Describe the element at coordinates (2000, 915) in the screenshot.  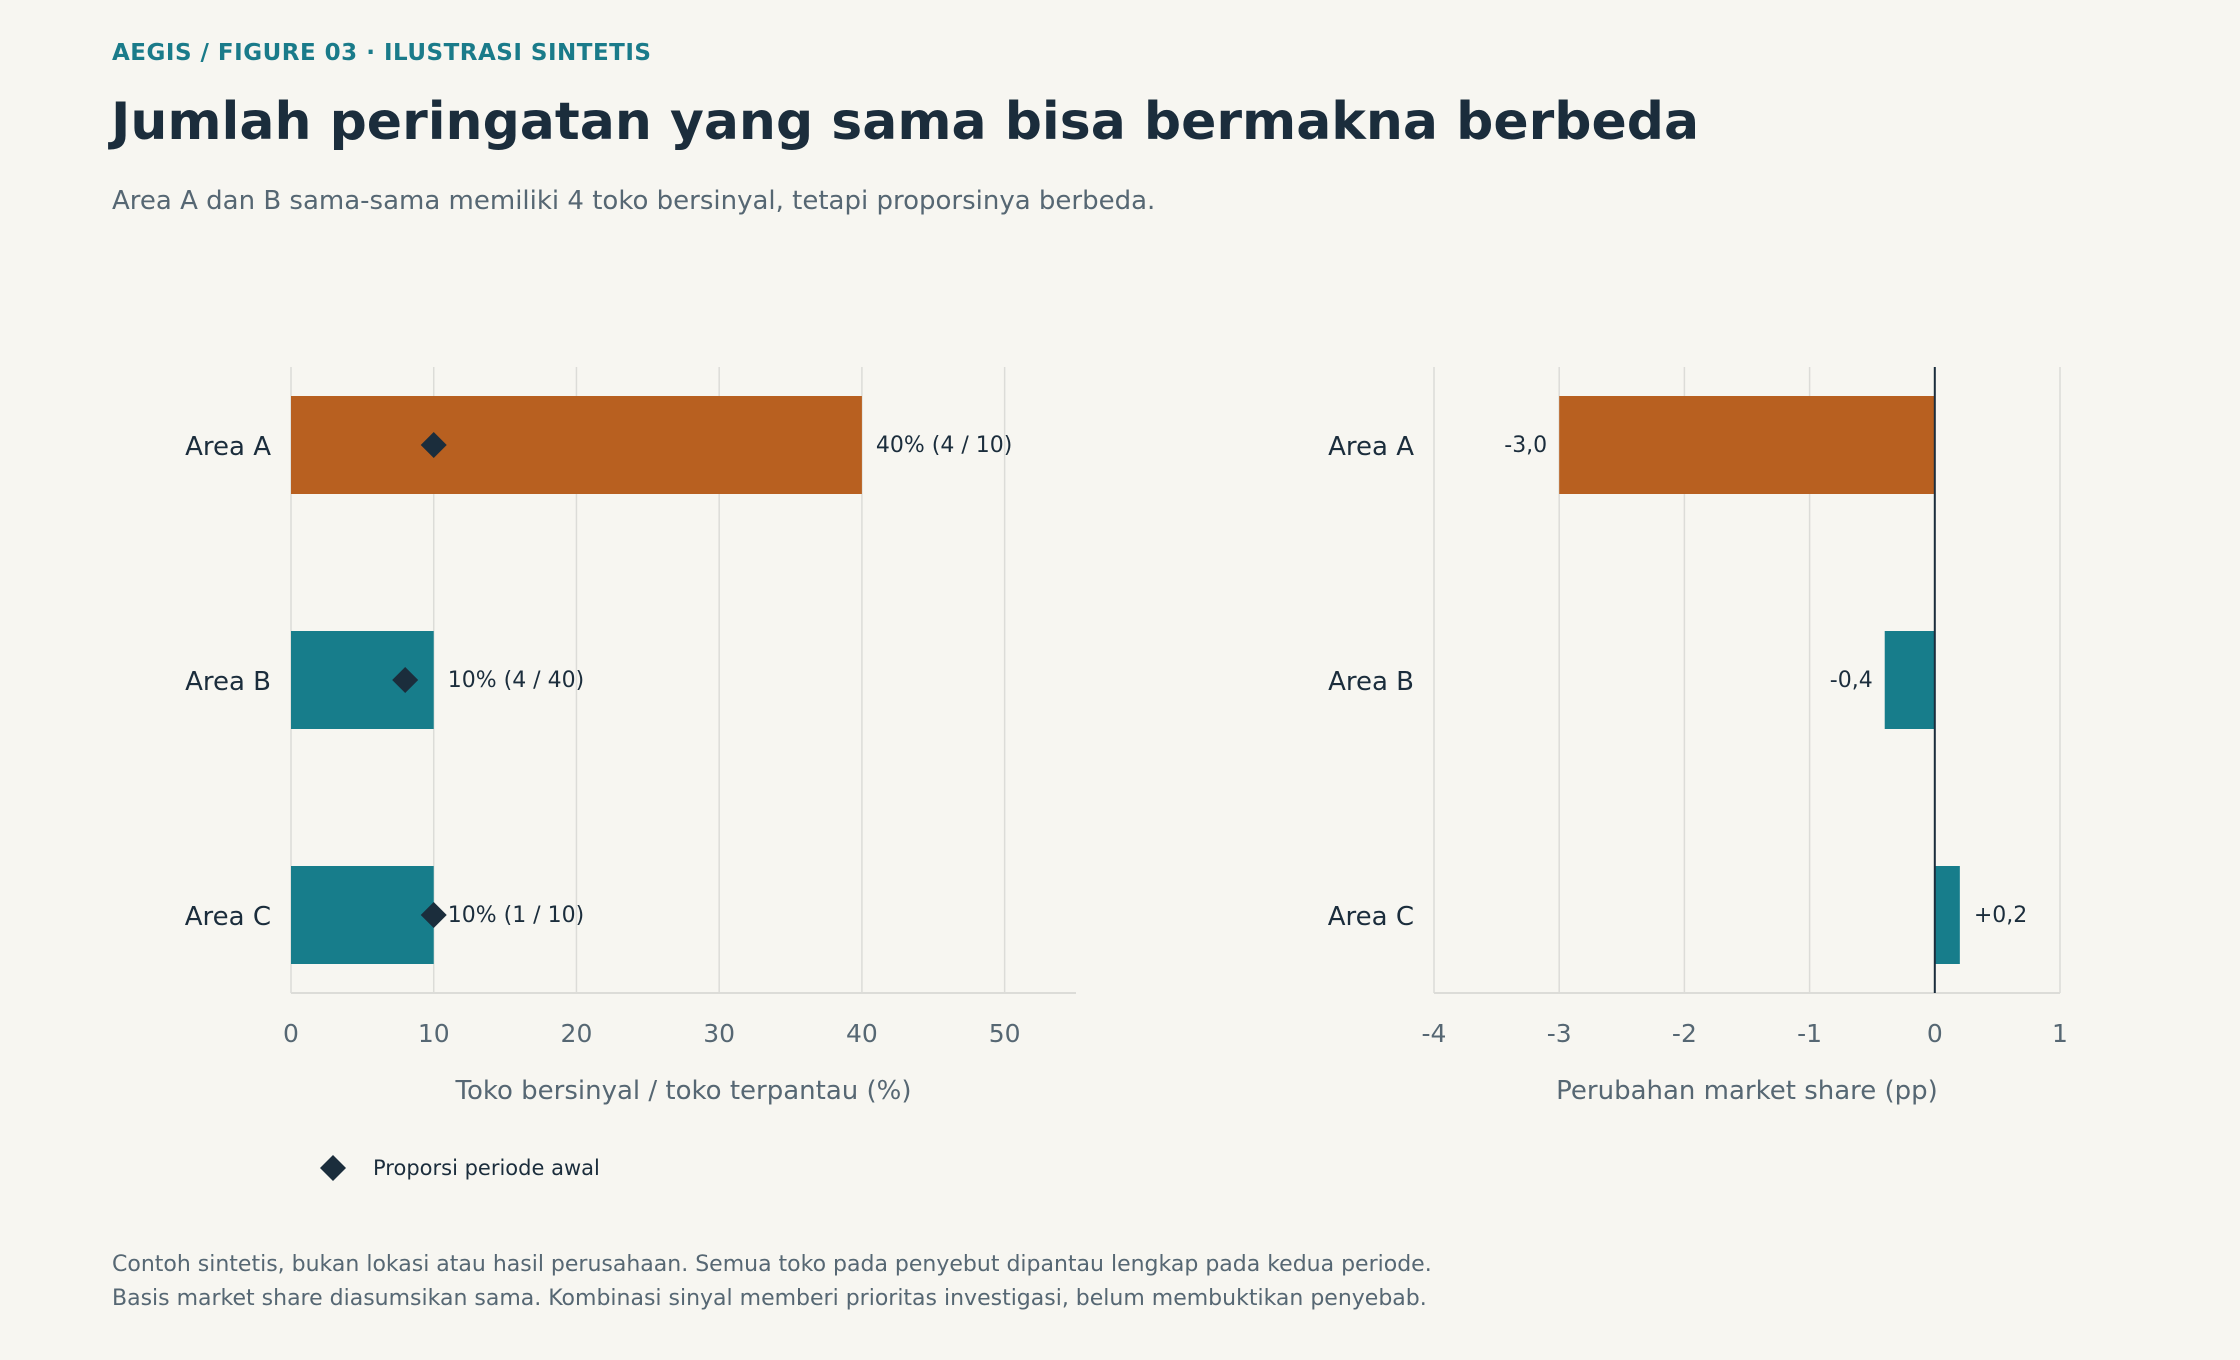
I see `data-label: +0,2` at that location.